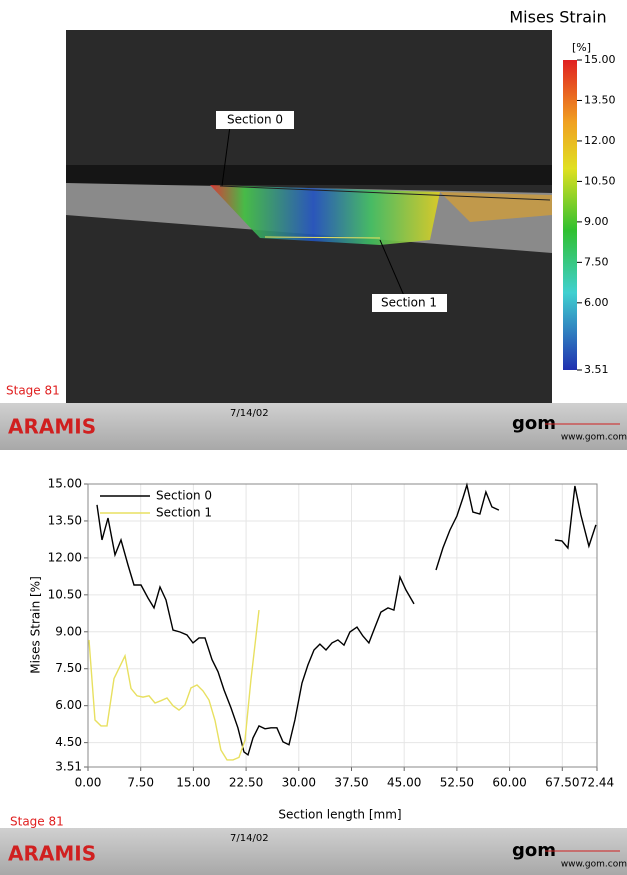 The height and width of the screenshot is (875, 627). What do you see at coordinates (68, 668) in the screenshot?
I see `y-tick-label: 7.50` at bounding box center [68, 668].